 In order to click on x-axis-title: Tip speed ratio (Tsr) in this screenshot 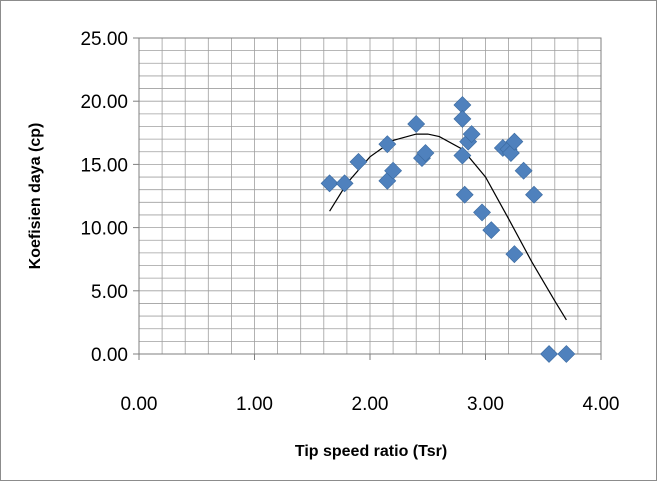, I will do `click(371, 451)`.